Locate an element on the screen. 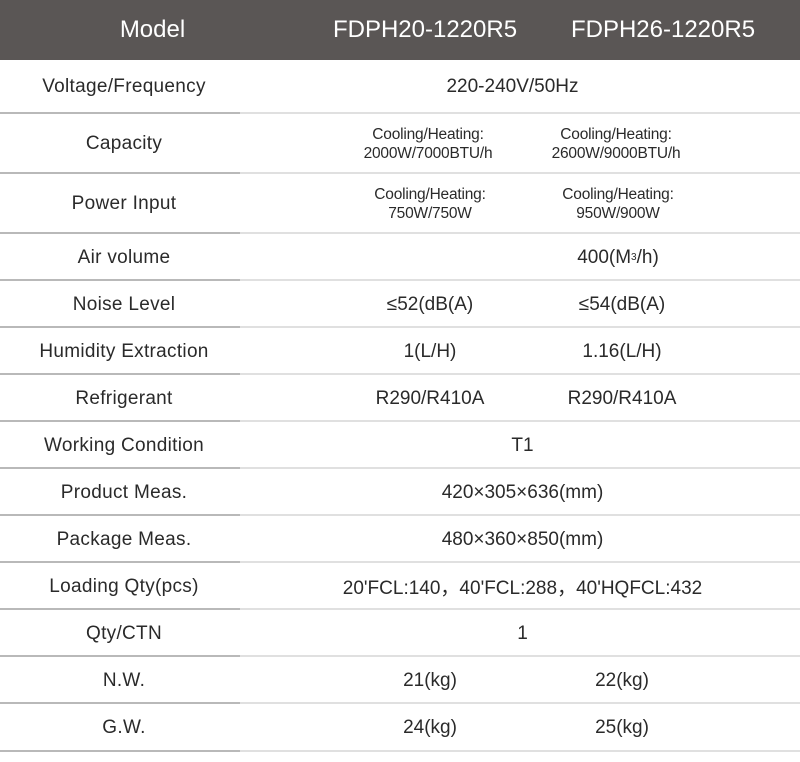  refrigerant-model-1: R290/R410A is located at coordinates (430, 398).